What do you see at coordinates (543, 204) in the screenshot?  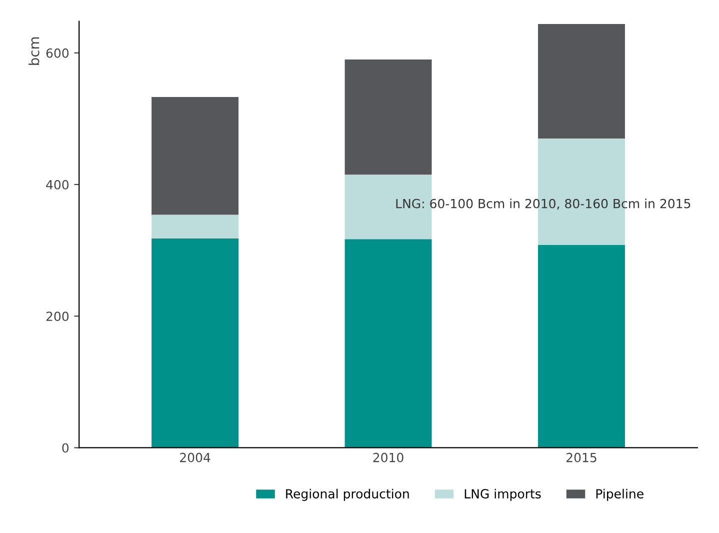 I see `annotation: LNG: 60-100 Bcm in 2010, 80-160 Bcm in 2015` at bounding box center [543, 204].